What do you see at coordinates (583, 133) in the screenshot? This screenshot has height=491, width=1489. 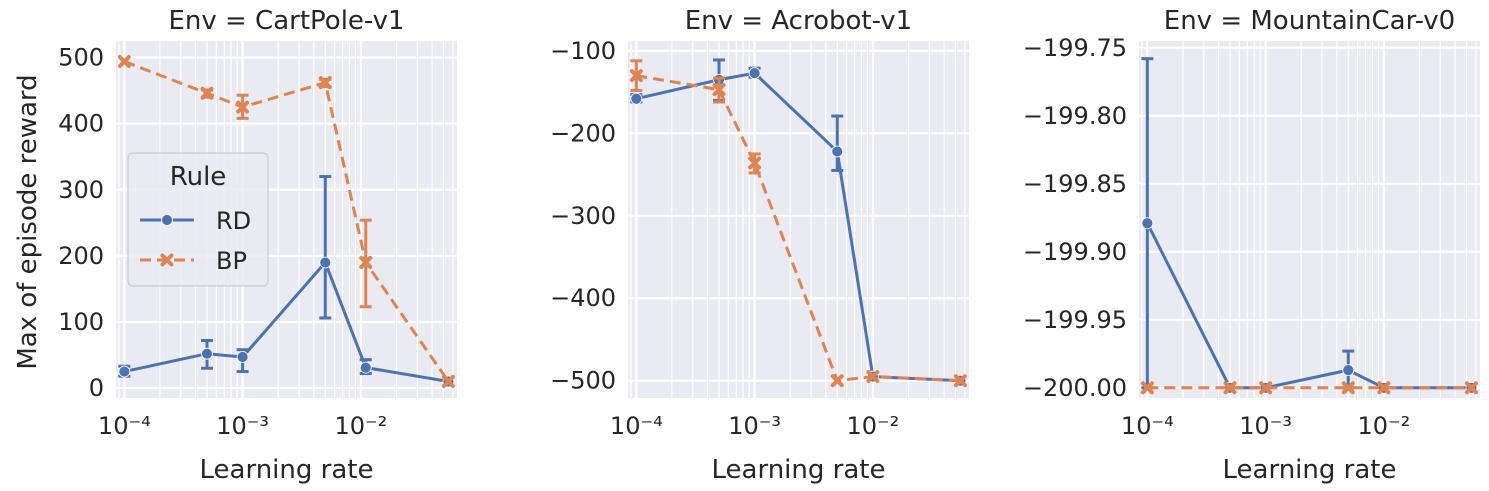 I see `y-tick-label: −200` at bounding box center [583, 133].